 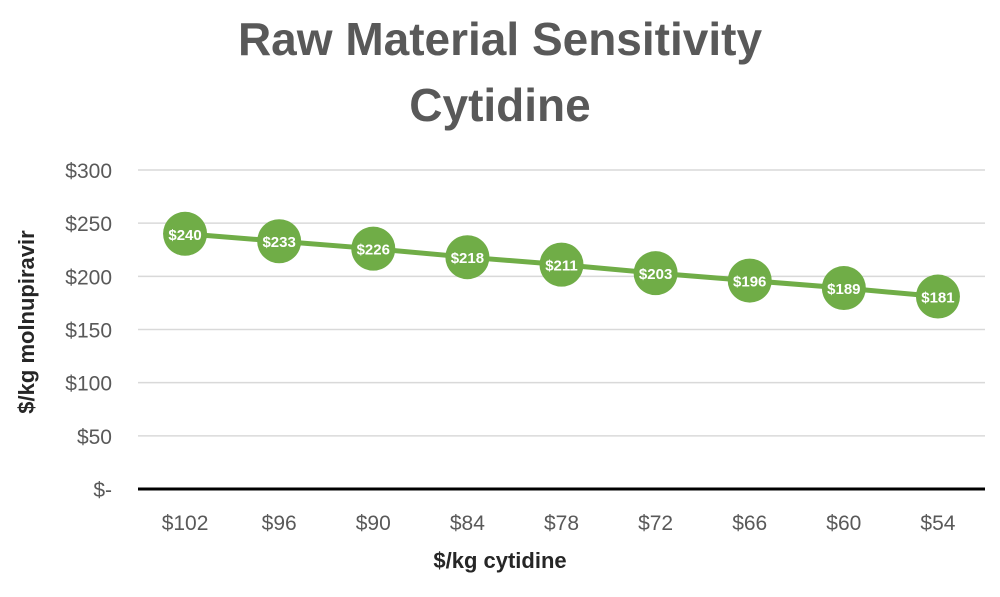 I want to click on x-tick-label: $54, so click(x=937, y=523).